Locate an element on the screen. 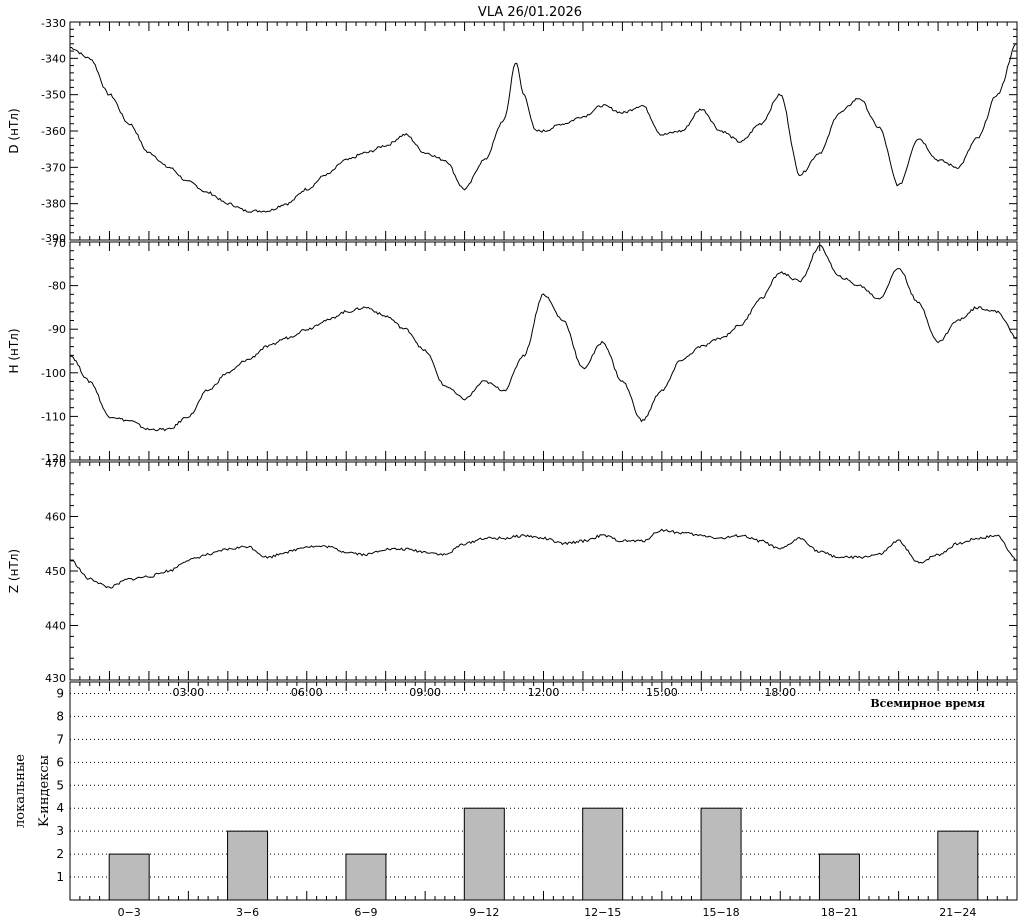 The height and width of the screenshot is (921, 1024). panel-k-time-tick-label: 09:00 is located at coordinates (425, 692).